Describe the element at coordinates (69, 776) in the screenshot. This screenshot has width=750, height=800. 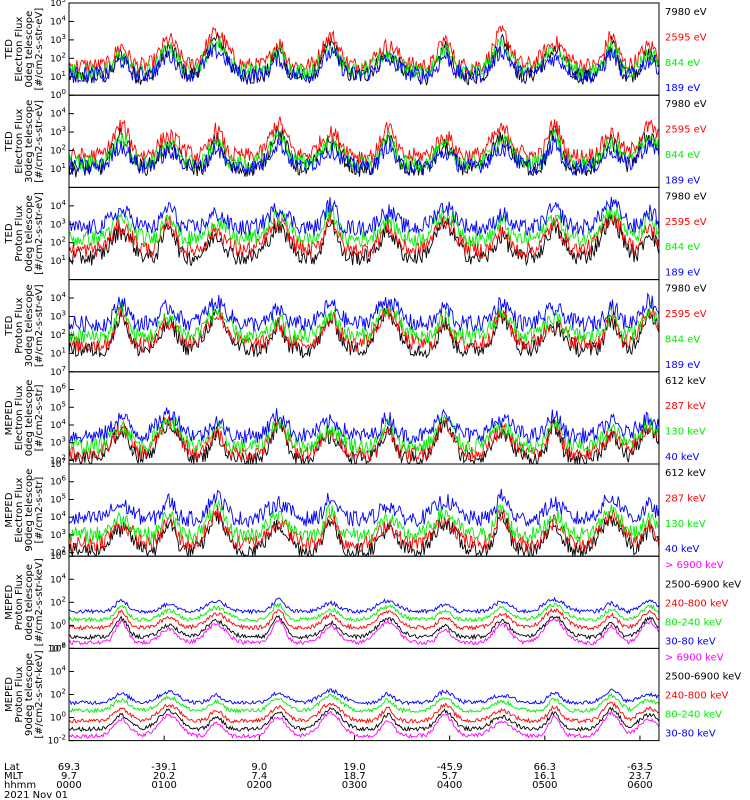
I see `x-tick-label: 9.7` at that location.